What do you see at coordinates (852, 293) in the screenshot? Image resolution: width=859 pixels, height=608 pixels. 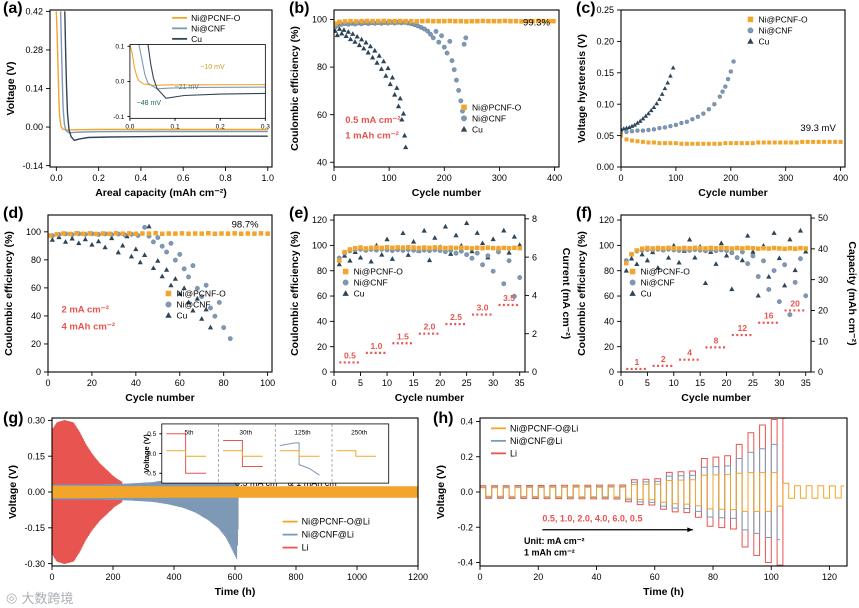 I see `svg-text: Capacity (mAh cm⁻²)` at bounding box center [852, 293].